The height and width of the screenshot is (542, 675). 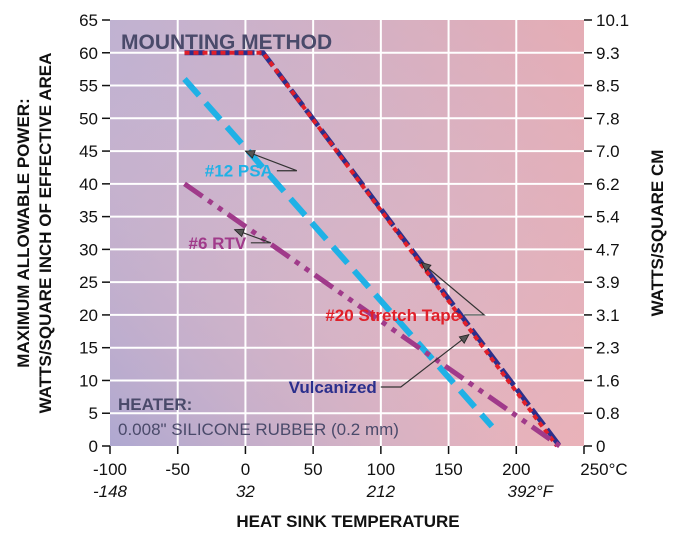 I want to click on series-label-12-psa: #12 PSA, so click(x=239, y=171).